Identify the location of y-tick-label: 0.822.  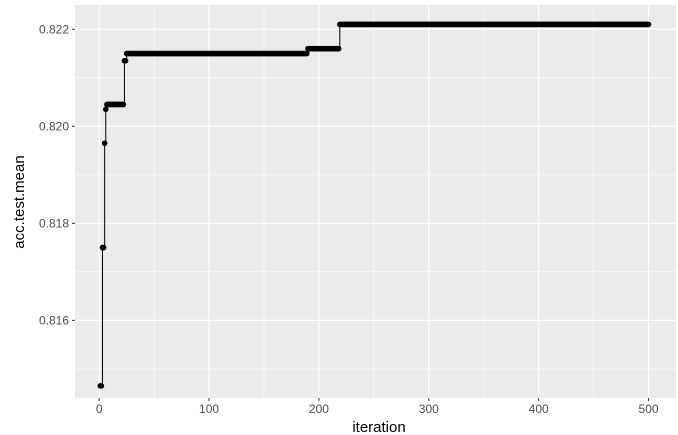
(54, 29).